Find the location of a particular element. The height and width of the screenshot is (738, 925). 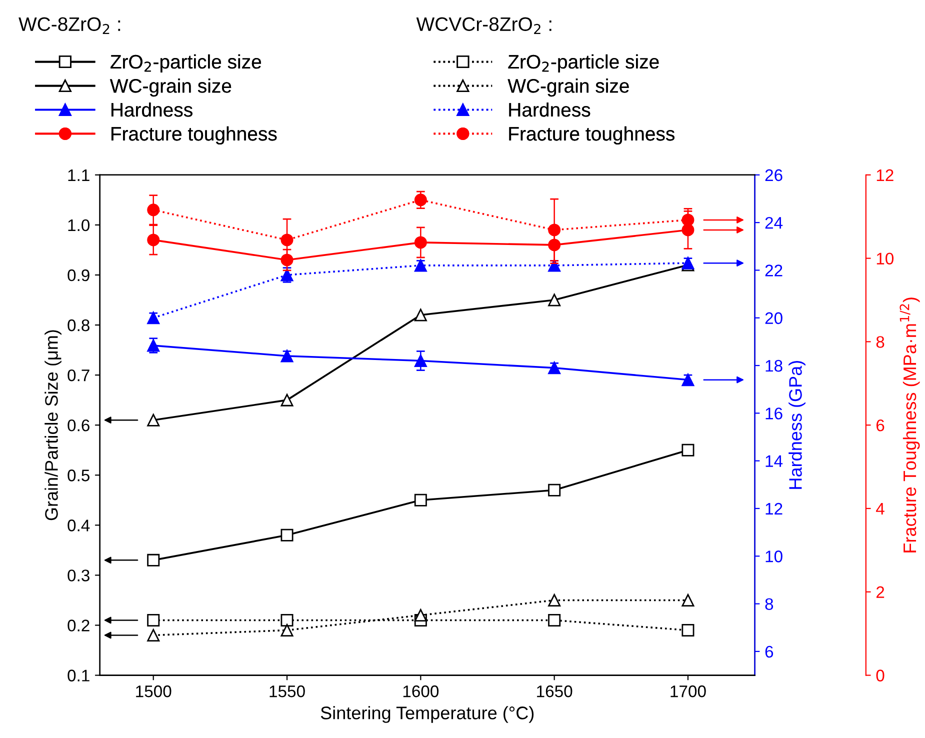

x-tick-label: 1700 is located at coordinates (688, 691).